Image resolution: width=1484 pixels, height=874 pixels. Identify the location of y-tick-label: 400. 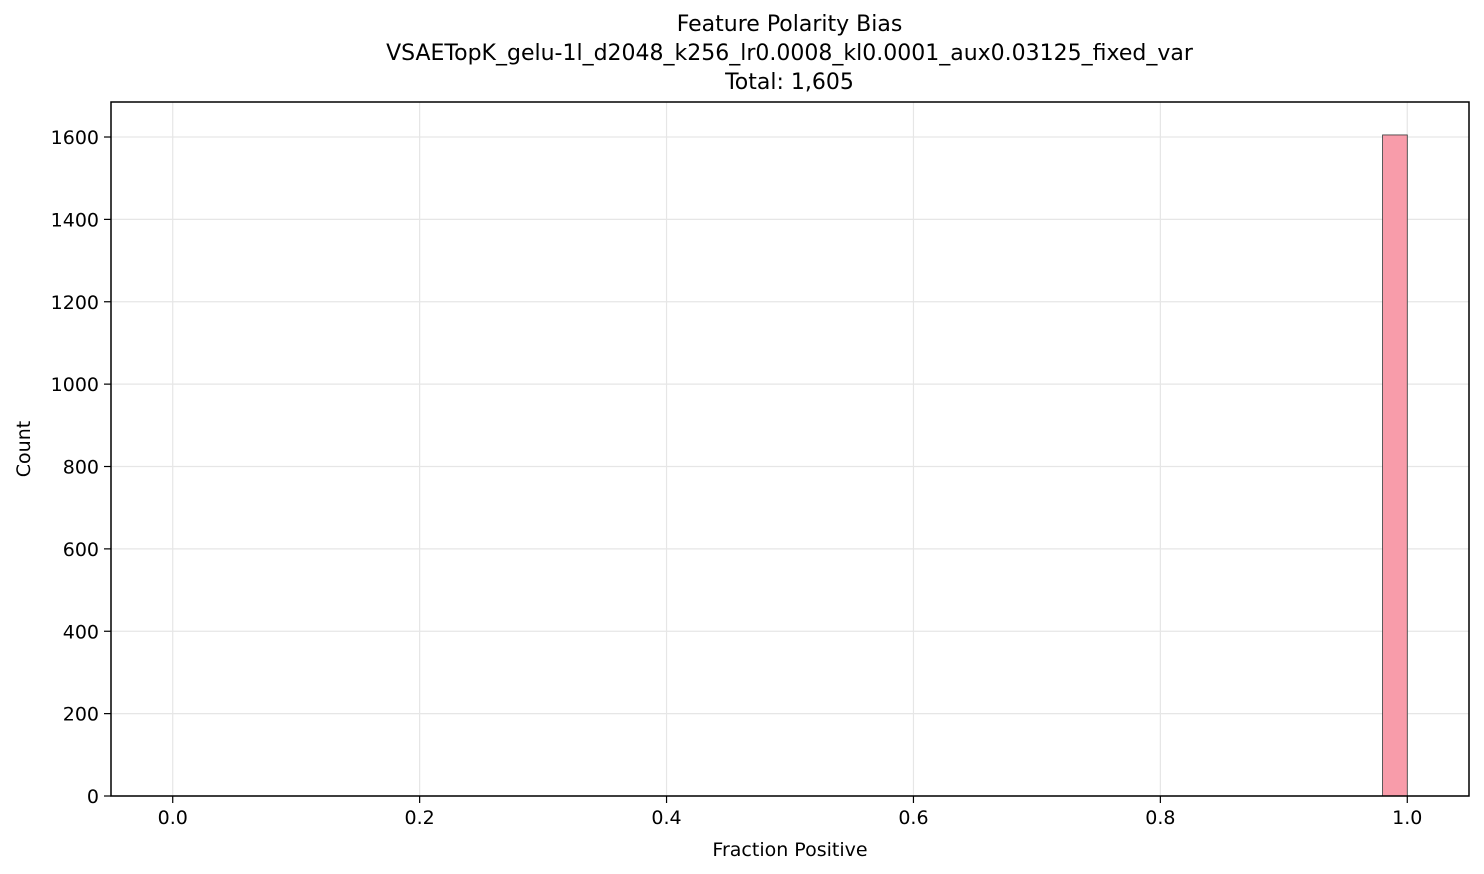
(81, 632).